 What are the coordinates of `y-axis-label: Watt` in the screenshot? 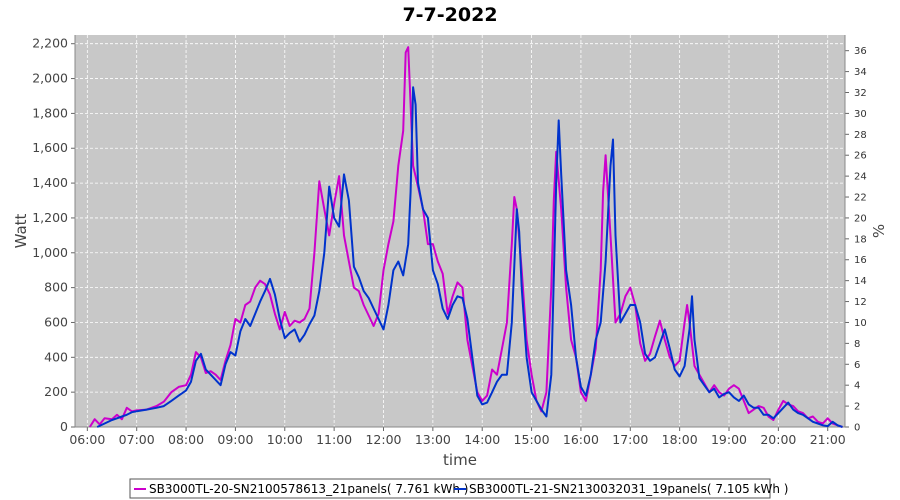 It's located at (21, 230).